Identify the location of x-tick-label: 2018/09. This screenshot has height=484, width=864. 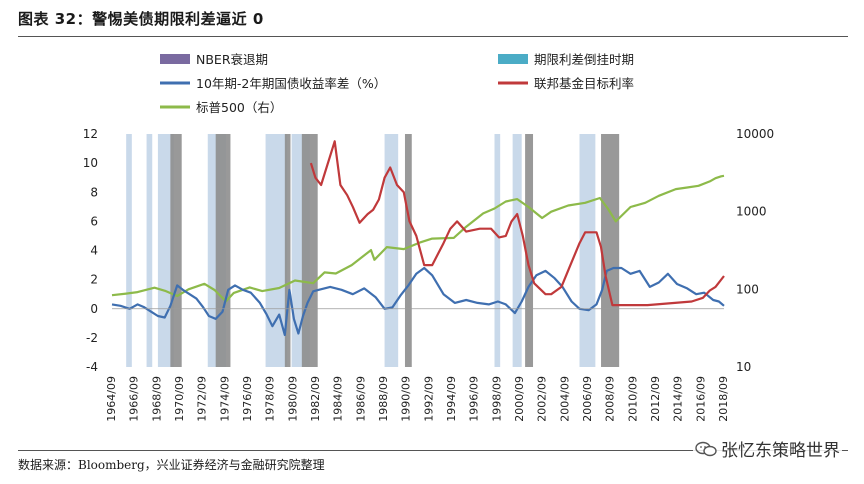
(723, 399).